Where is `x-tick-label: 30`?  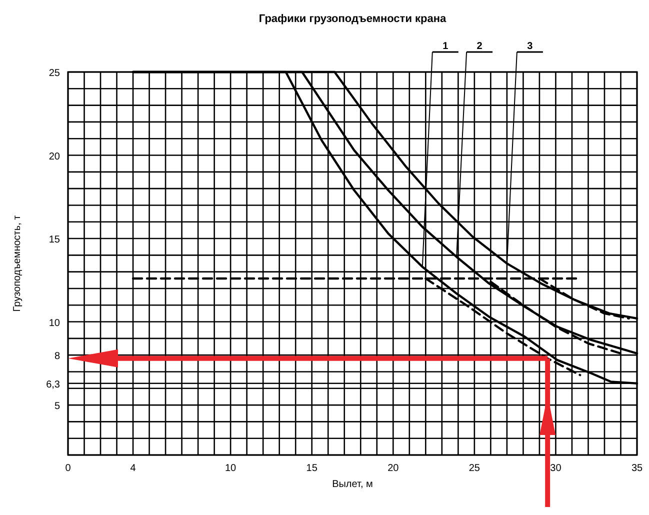 x-tick-label: 30 is located at coordinates (556, 468).